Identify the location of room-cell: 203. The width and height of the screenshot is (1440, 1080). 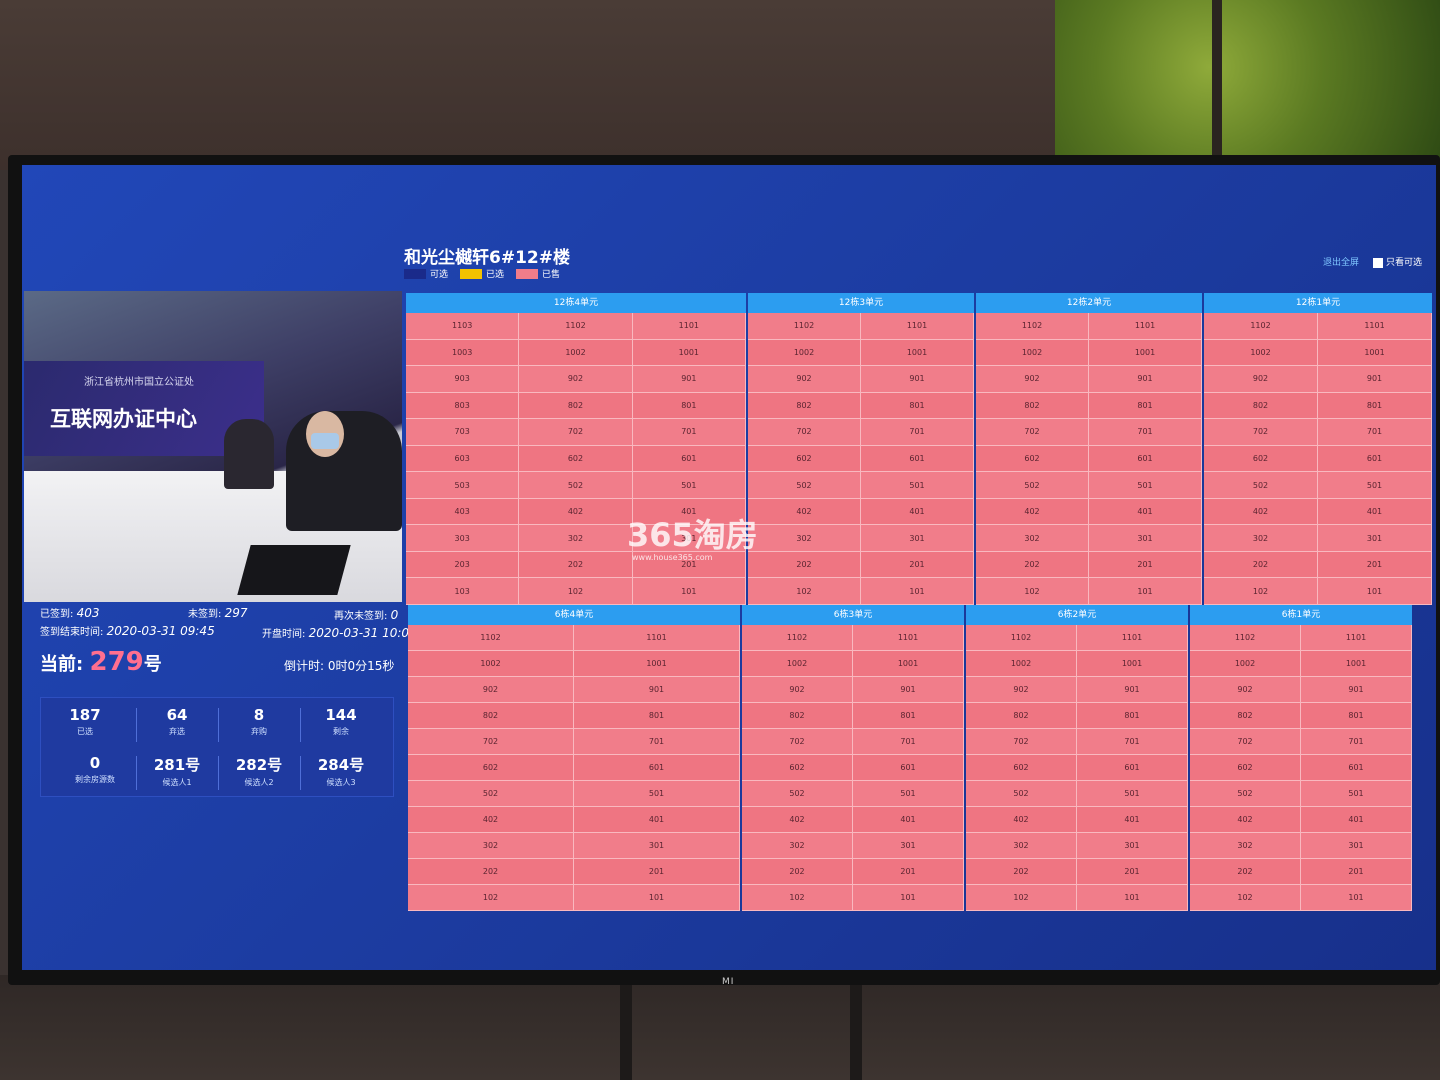
(463, 565).